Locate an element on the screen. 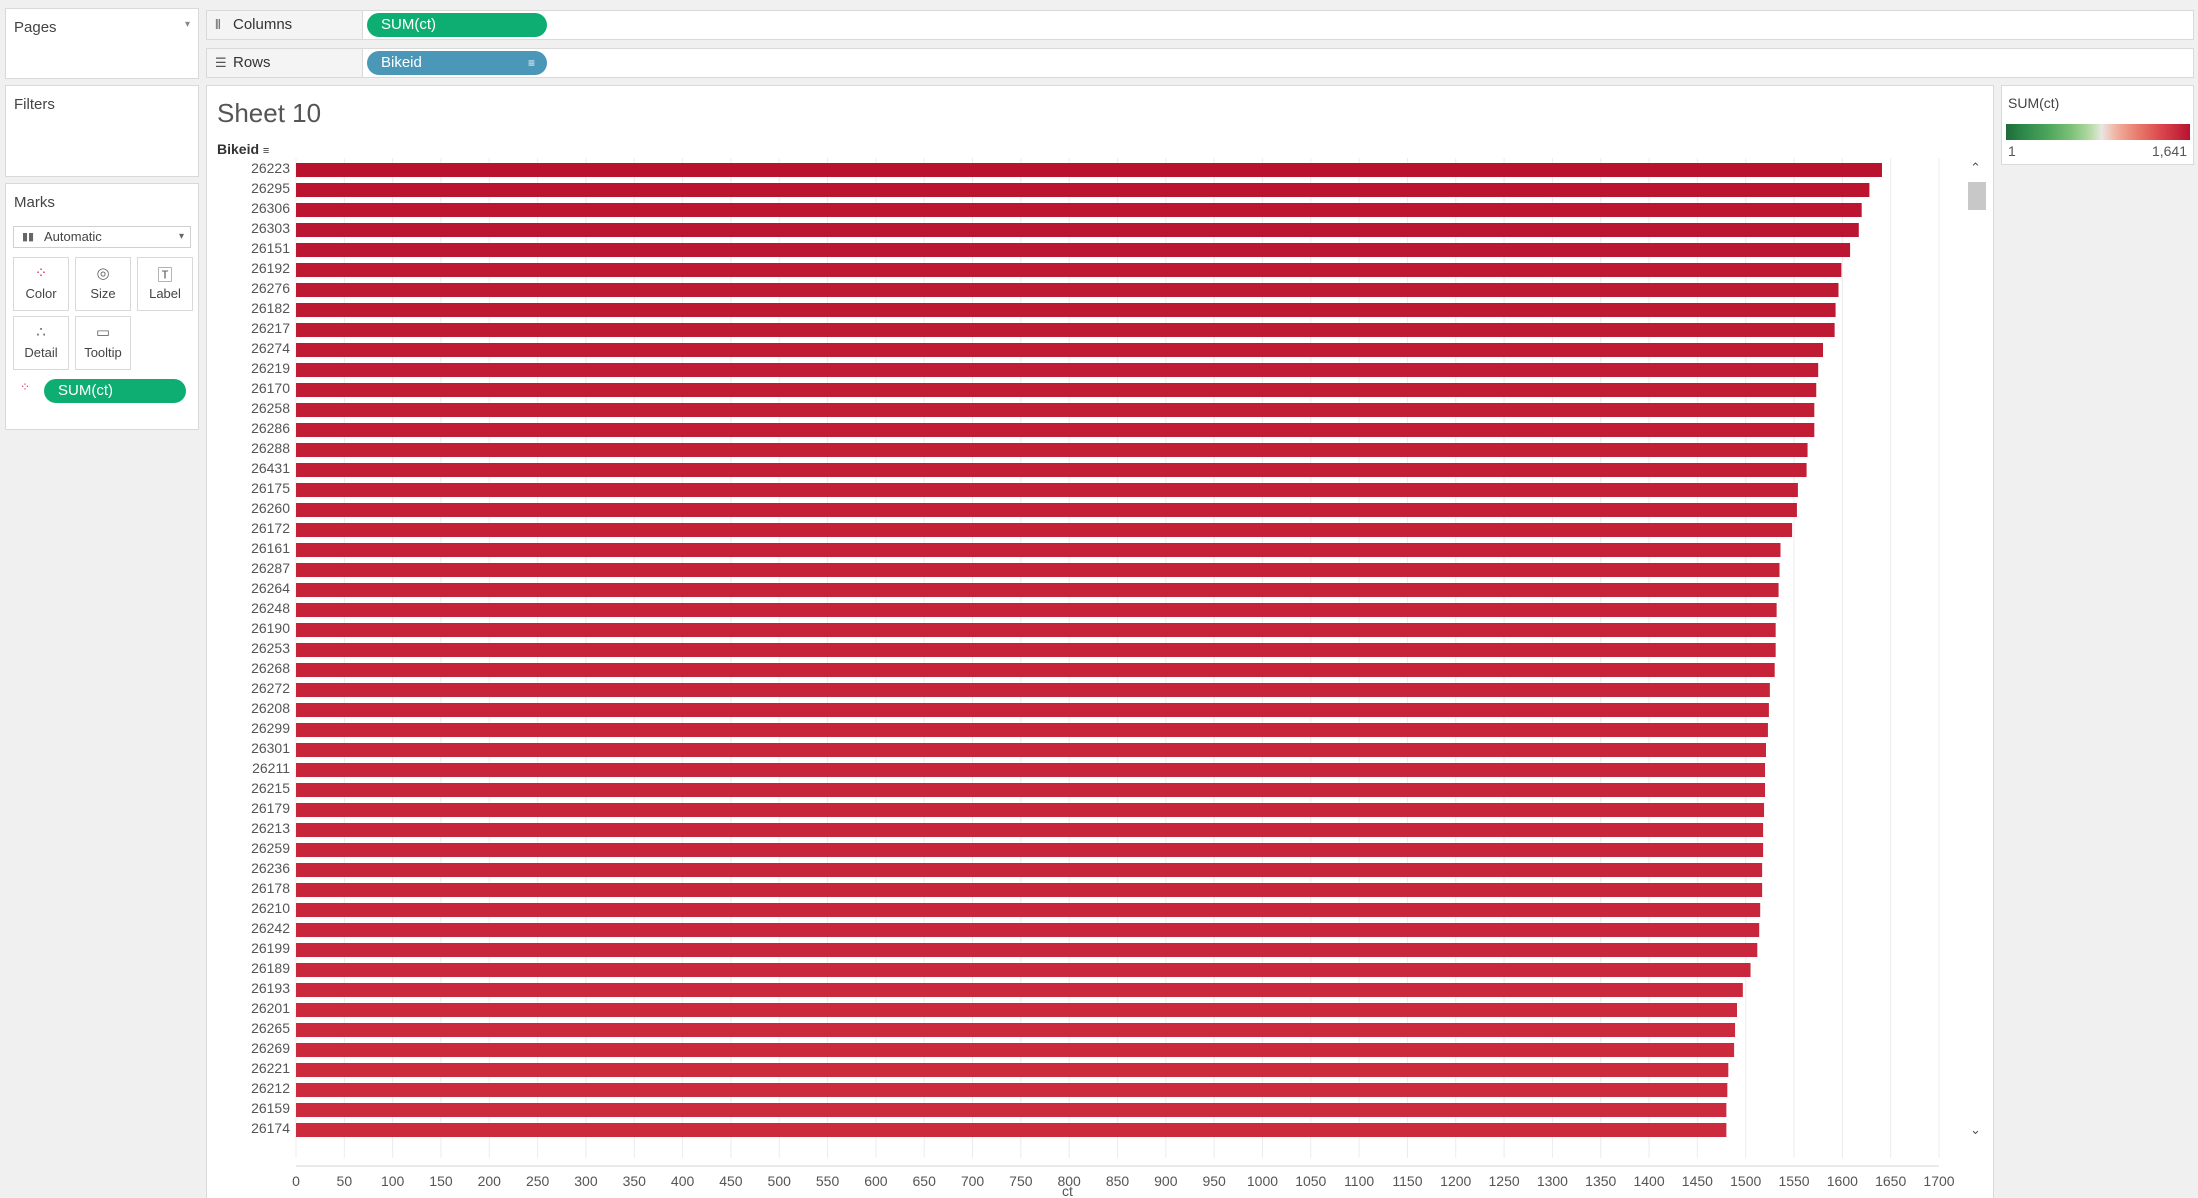 Image resolution: width=2198 pixels, height=1198 pixels. row-label: 26274 is located at coordinates (270, 348).